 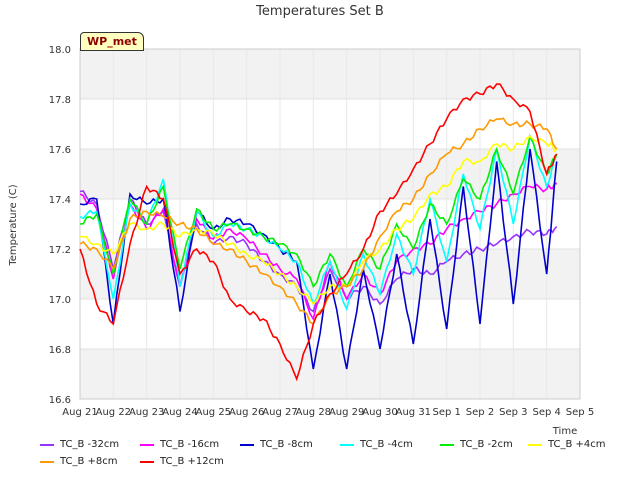 I want to click on y-tick-labels: 16.6 16.8 17.0 17.2 17.4 17.6 17.8 18.0, so click(x=60, y=225).